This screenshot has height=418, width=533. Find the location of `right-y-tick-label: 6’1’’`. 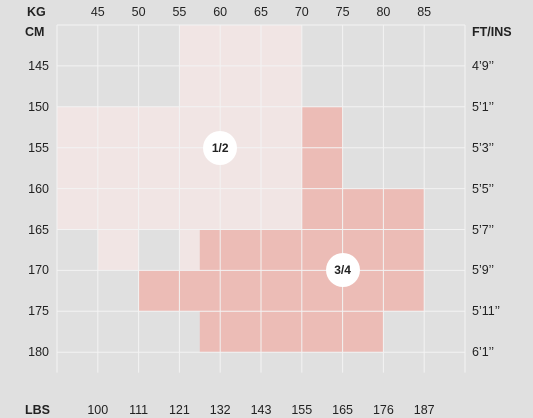

right-y-tick-label: 6’1’’ is located at coordinates (483, 352).